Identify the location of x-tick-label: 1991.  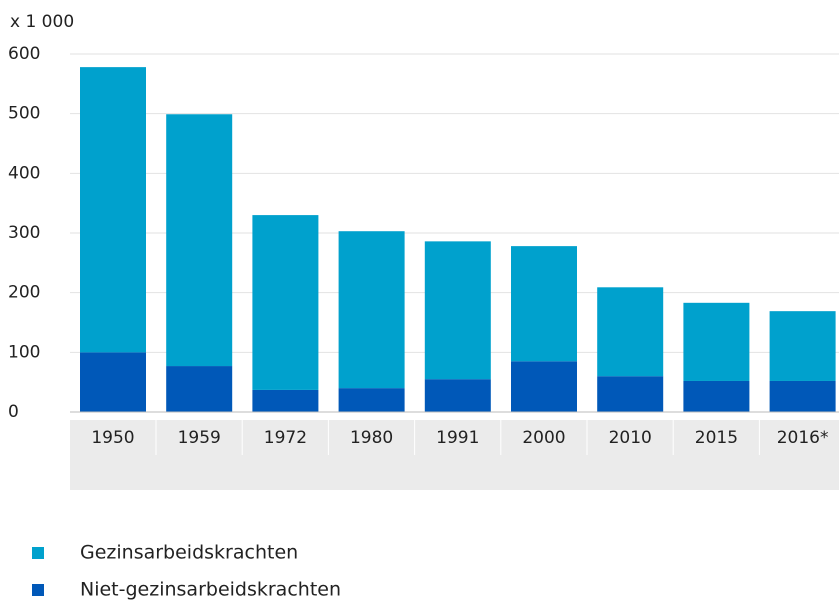
(457, 438).